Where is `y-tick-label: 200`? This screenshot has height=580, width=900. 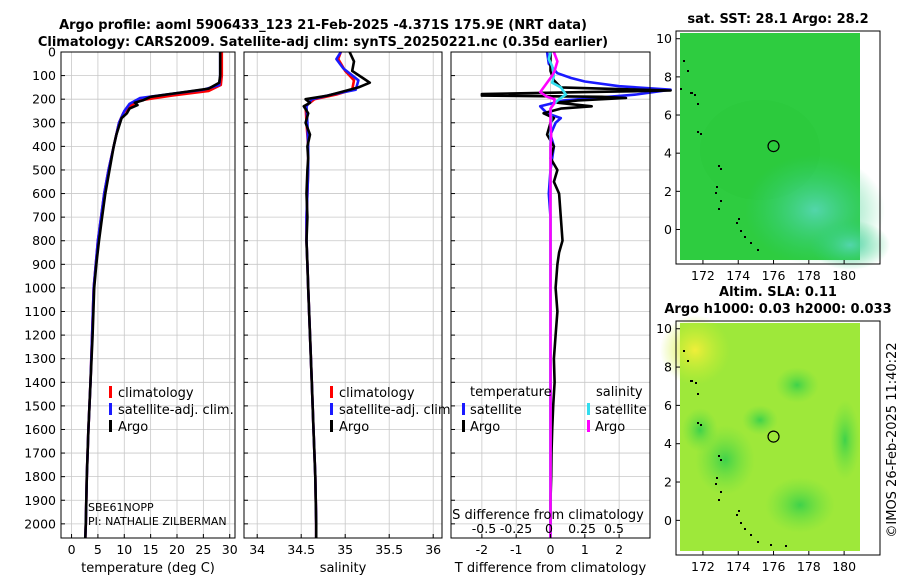 y-tick-label: 200 is located at coordinates (44, 99).